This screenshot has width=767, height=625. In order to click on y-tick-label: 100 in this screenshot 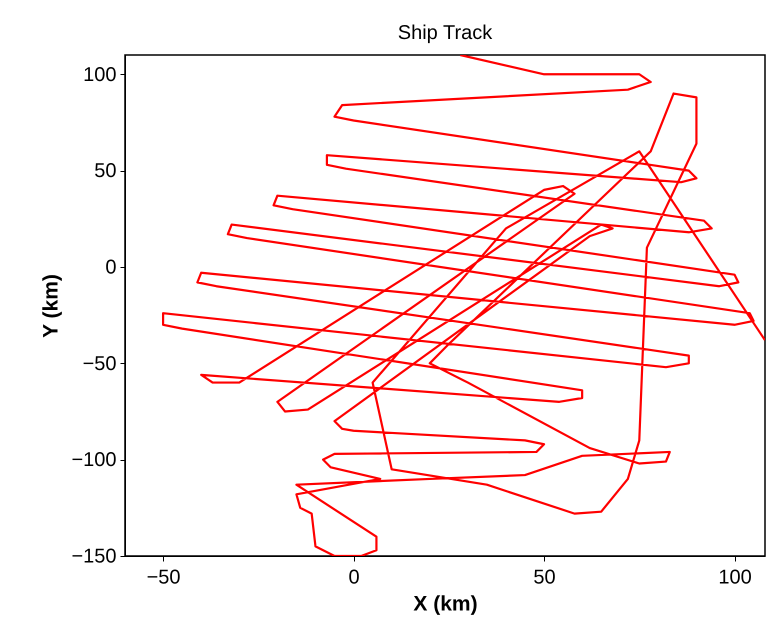, I will do `click(99, 75)`.